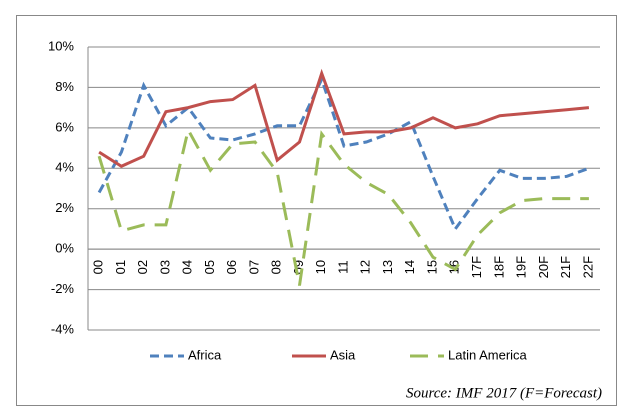 The width and height of the screenshot is (632, 416). Describe the element at coordinates (409, 267) in the screenshot. I see `x-tick-label: 14` at that location.